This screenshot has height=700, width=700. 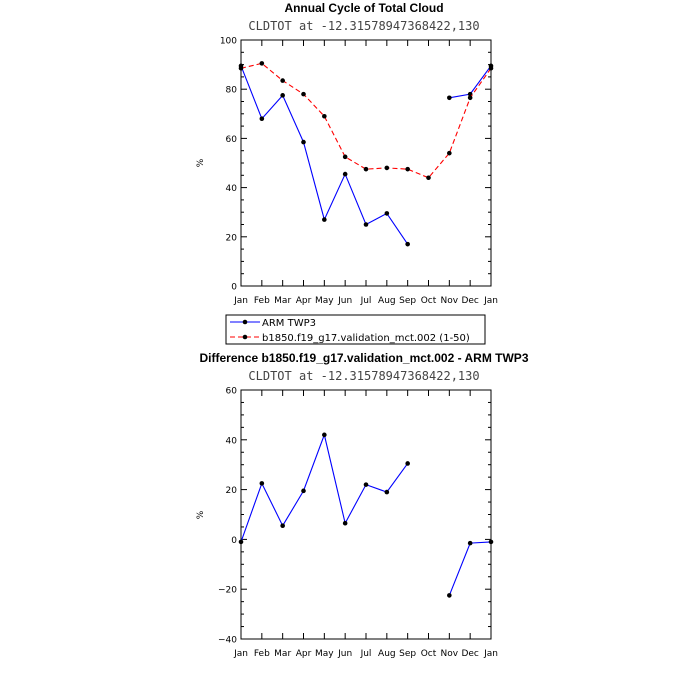 What do you see at coordinates (234, 288) in the screenshot?
I see `top-y-tick-label: 0` at bounding box center [234, 288].